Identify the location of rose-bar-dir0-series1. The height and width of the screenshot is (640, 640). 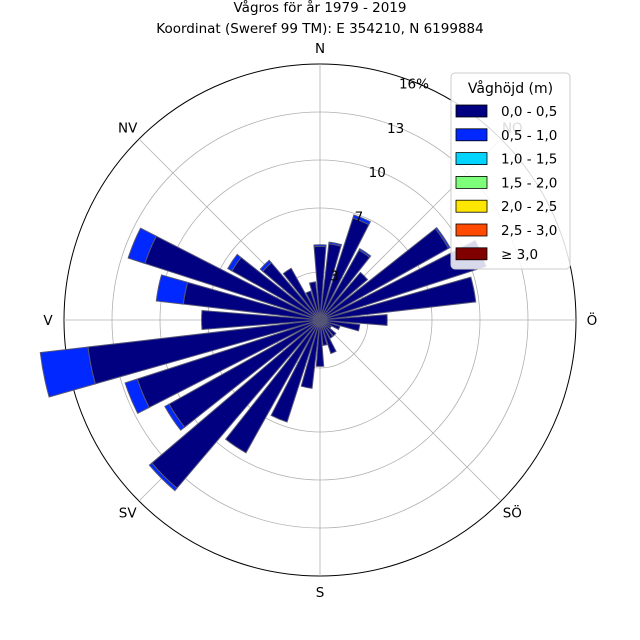
(320, 246).